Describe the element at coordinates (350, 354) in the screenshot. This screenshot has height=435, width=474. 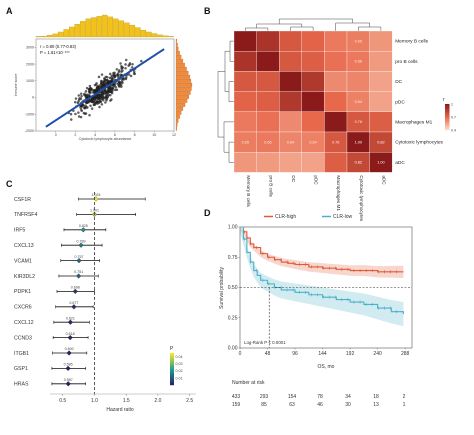
I see `x-tick-label: 192` at that location.